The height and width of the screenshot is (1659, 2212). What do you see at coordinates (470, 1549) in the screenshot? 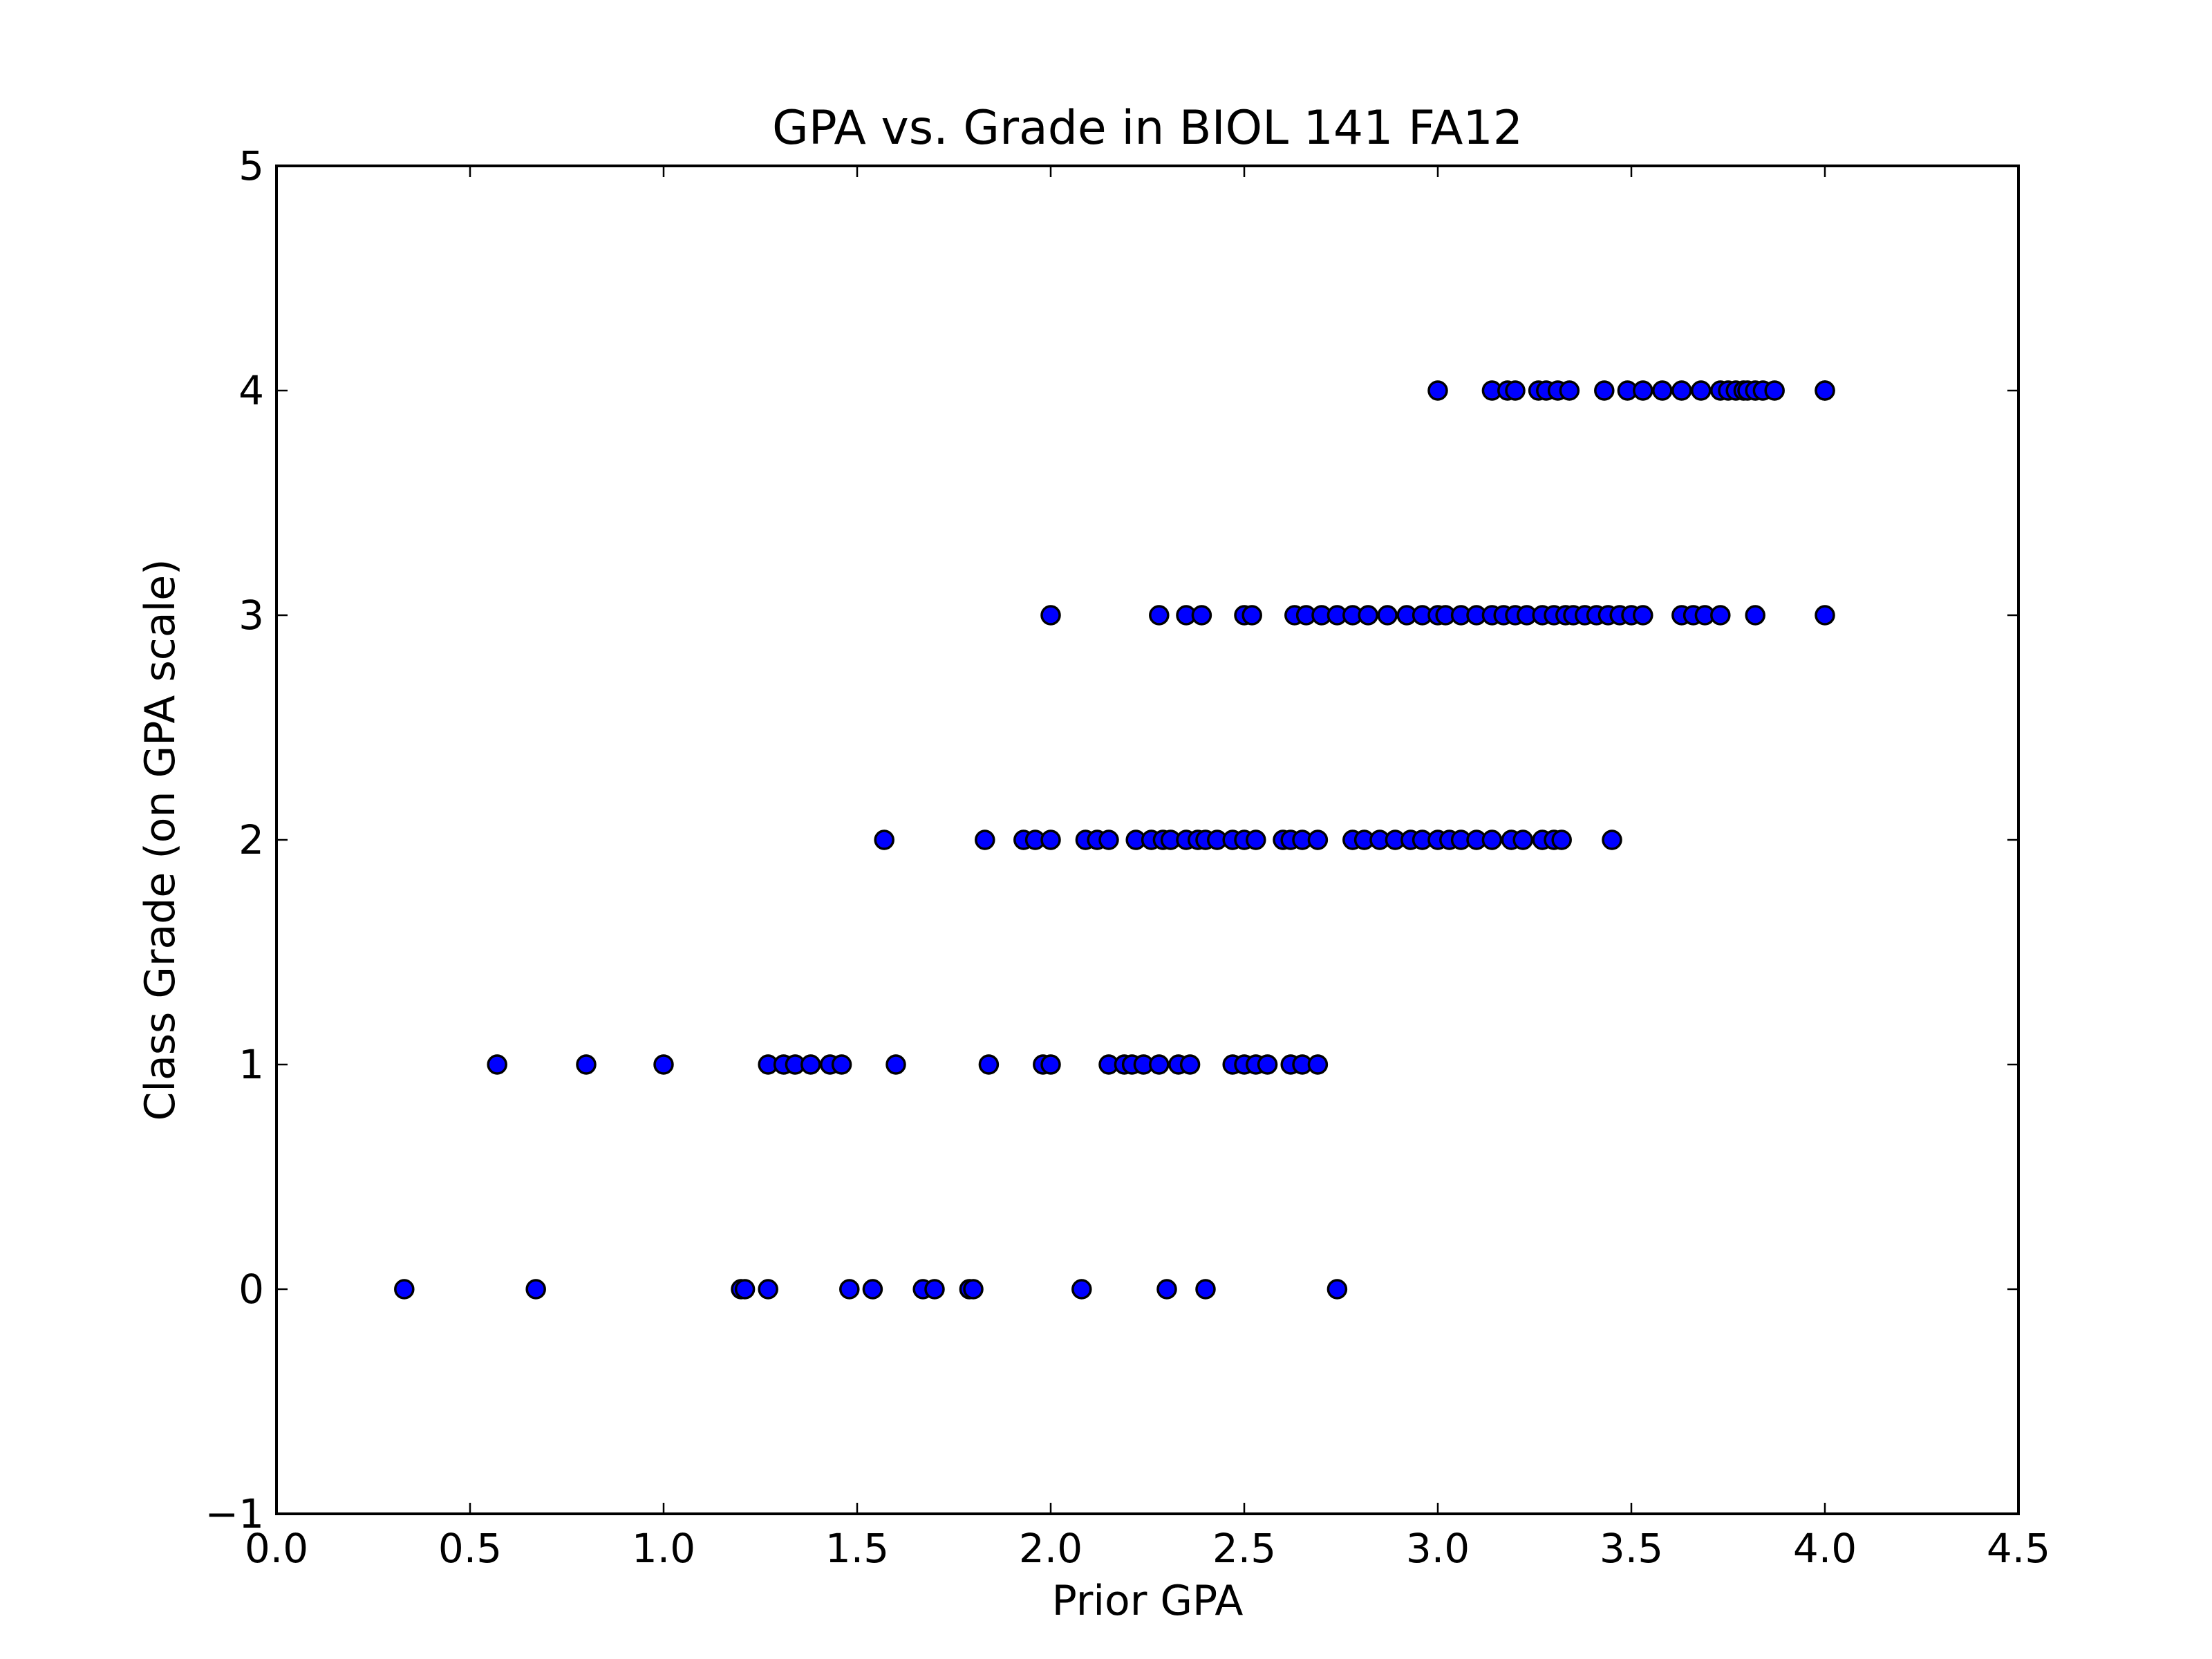
I see `x-tick-label: 0.5` at bounding box center [470, 1549].